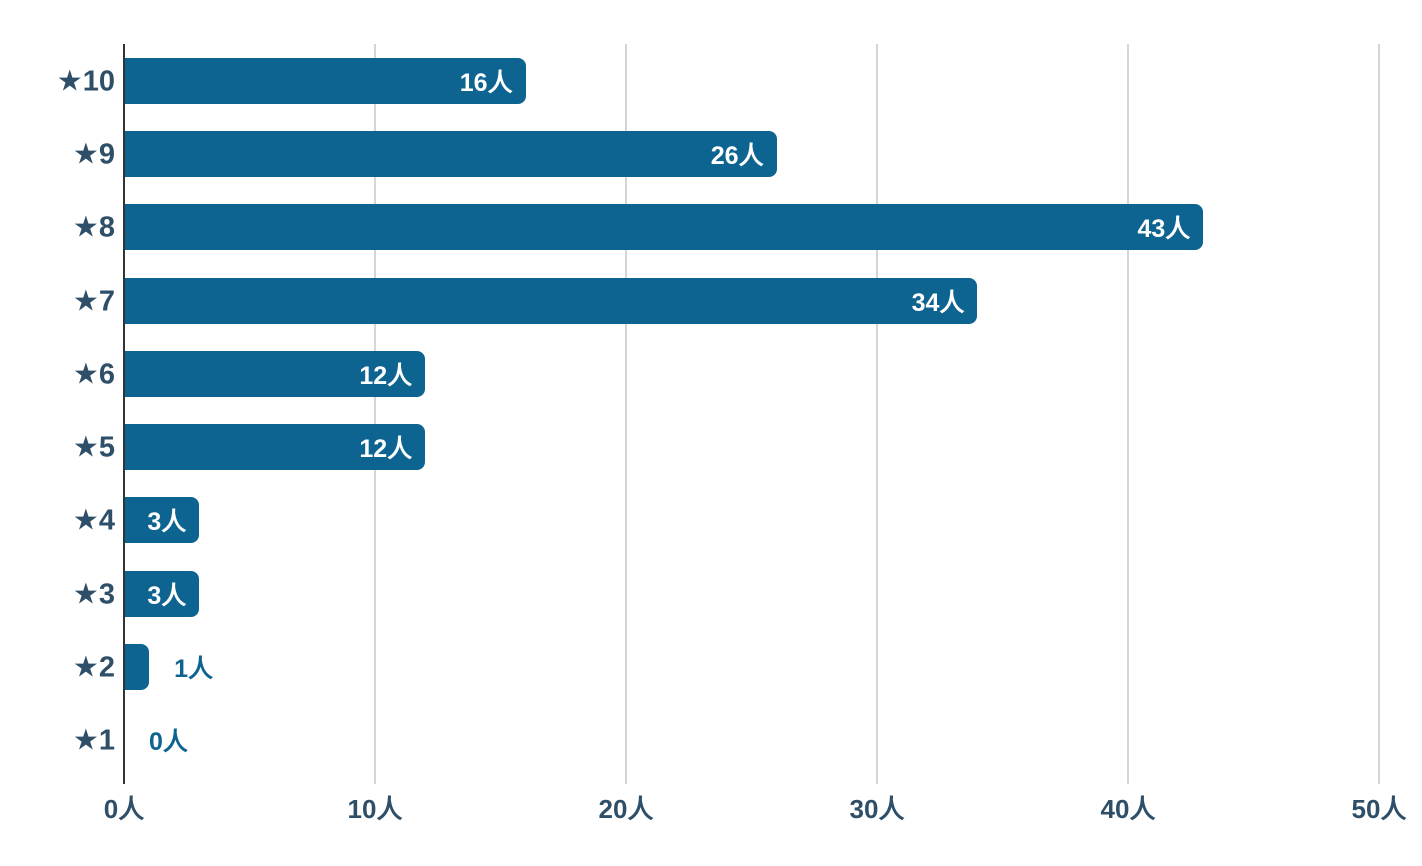  I want to click on chart-row: ★7 34人, so click(726, 300).